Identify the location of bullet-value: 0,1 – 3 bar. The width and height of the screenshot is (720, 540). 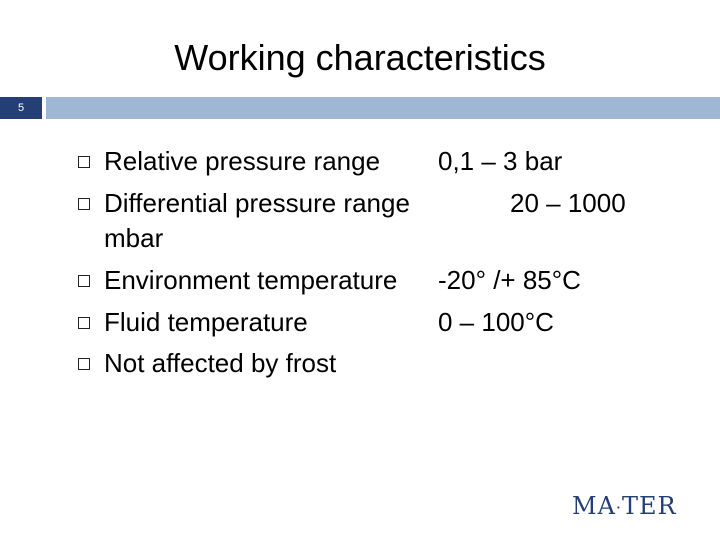
(500, 161).